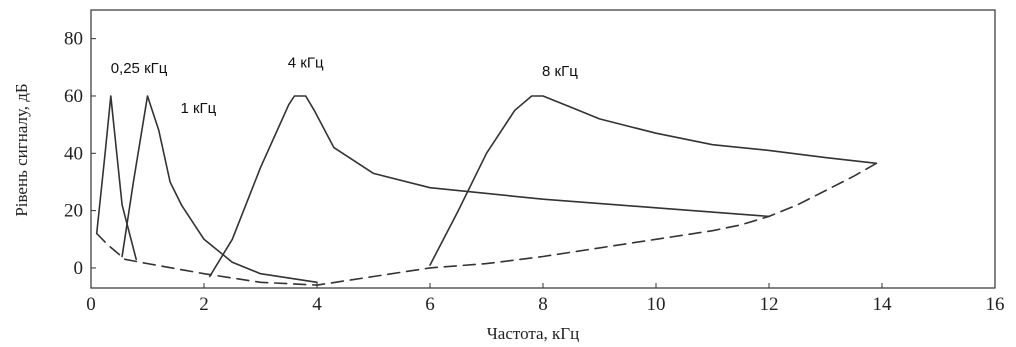 The width and height of the screenshot is (1016, 347). I want to click on y-axis-tick-labels: 0 20 40 60 80, so click(73, 154).